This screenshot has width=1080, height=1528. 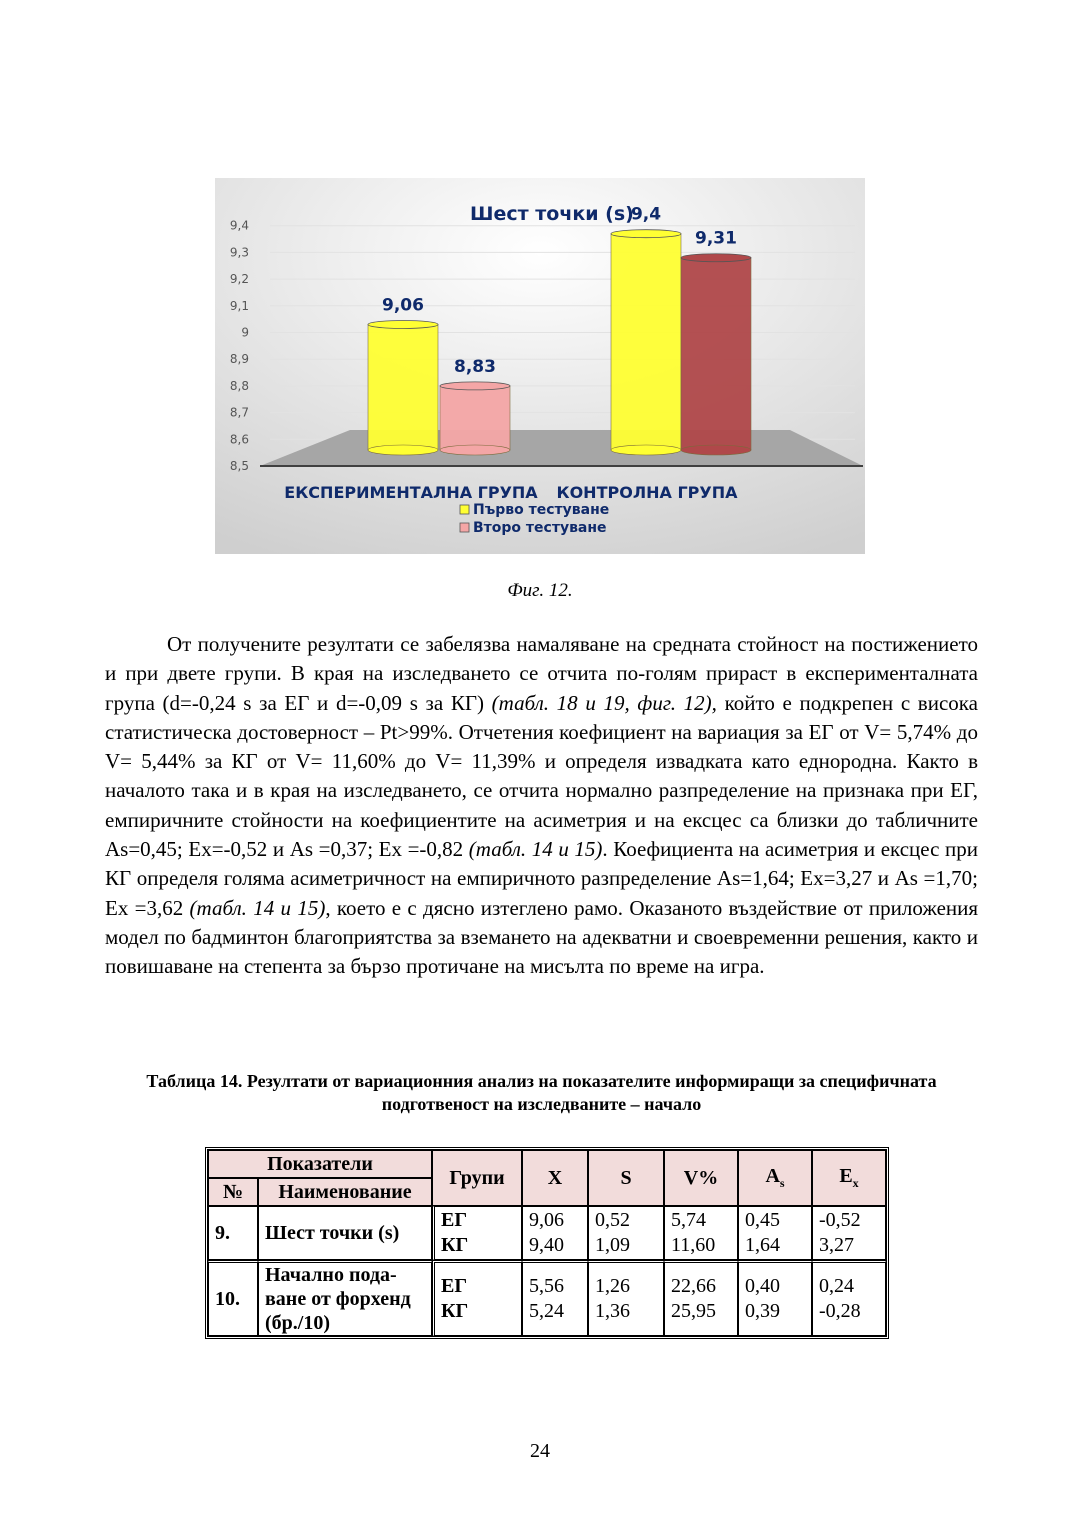 I want to click on legend-label: Първо тестуване, so click(x=541, y=510).